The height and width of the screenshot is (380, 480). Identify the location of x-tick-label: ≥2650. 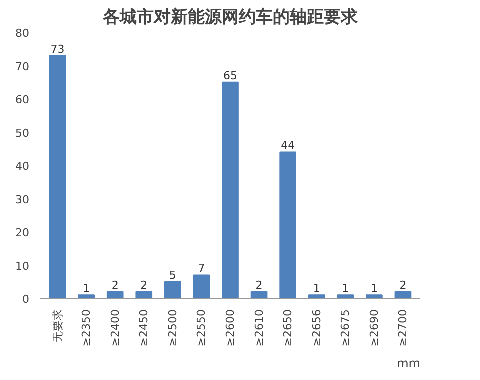
(288, 328).